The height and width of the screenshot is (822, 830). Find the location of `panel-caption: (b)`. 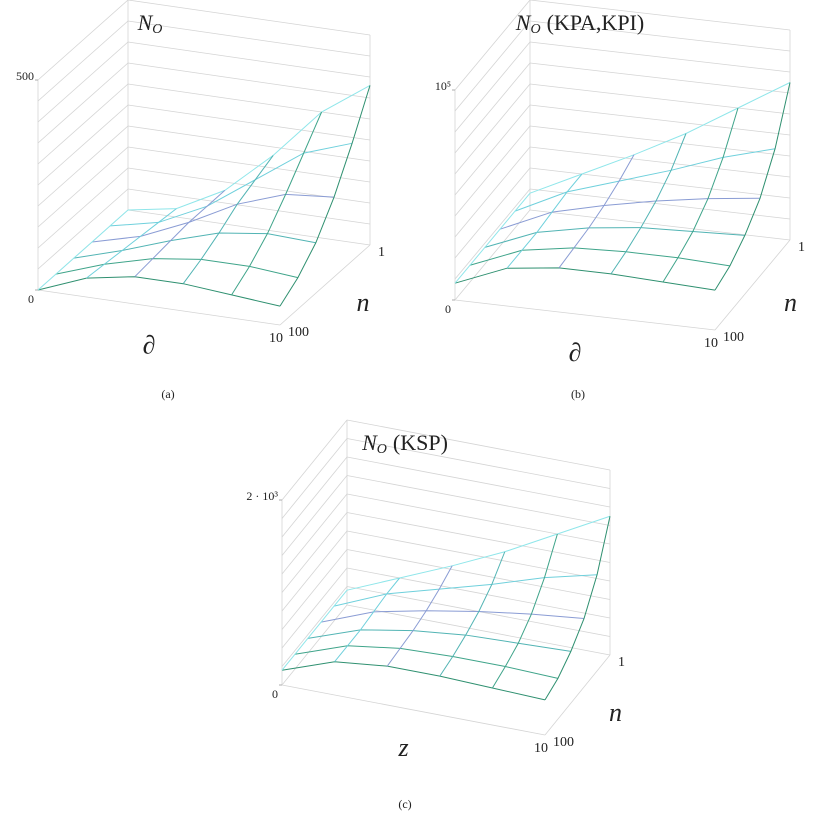

panel-caption: (b) is located at coordinates (578, 394).